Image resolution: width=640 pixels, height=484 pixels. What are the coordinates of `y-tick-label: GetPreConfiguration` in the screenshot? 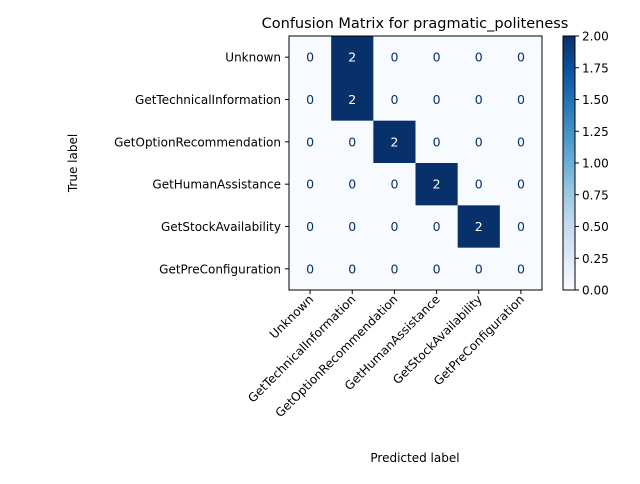 It's located at (220, 269).